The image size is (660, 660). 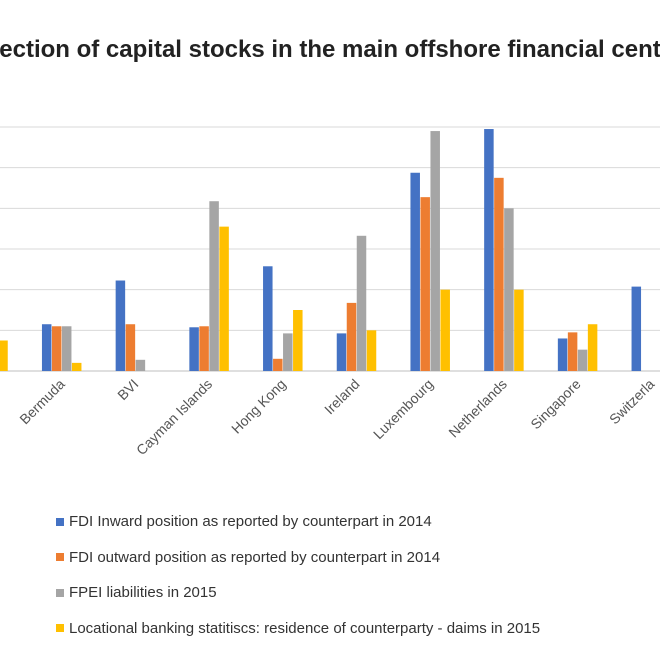 What do you see at coordinates (342, 397) in the screenshot?
I see `x-tick-label: Ireland` at bounding box center [342, 397].